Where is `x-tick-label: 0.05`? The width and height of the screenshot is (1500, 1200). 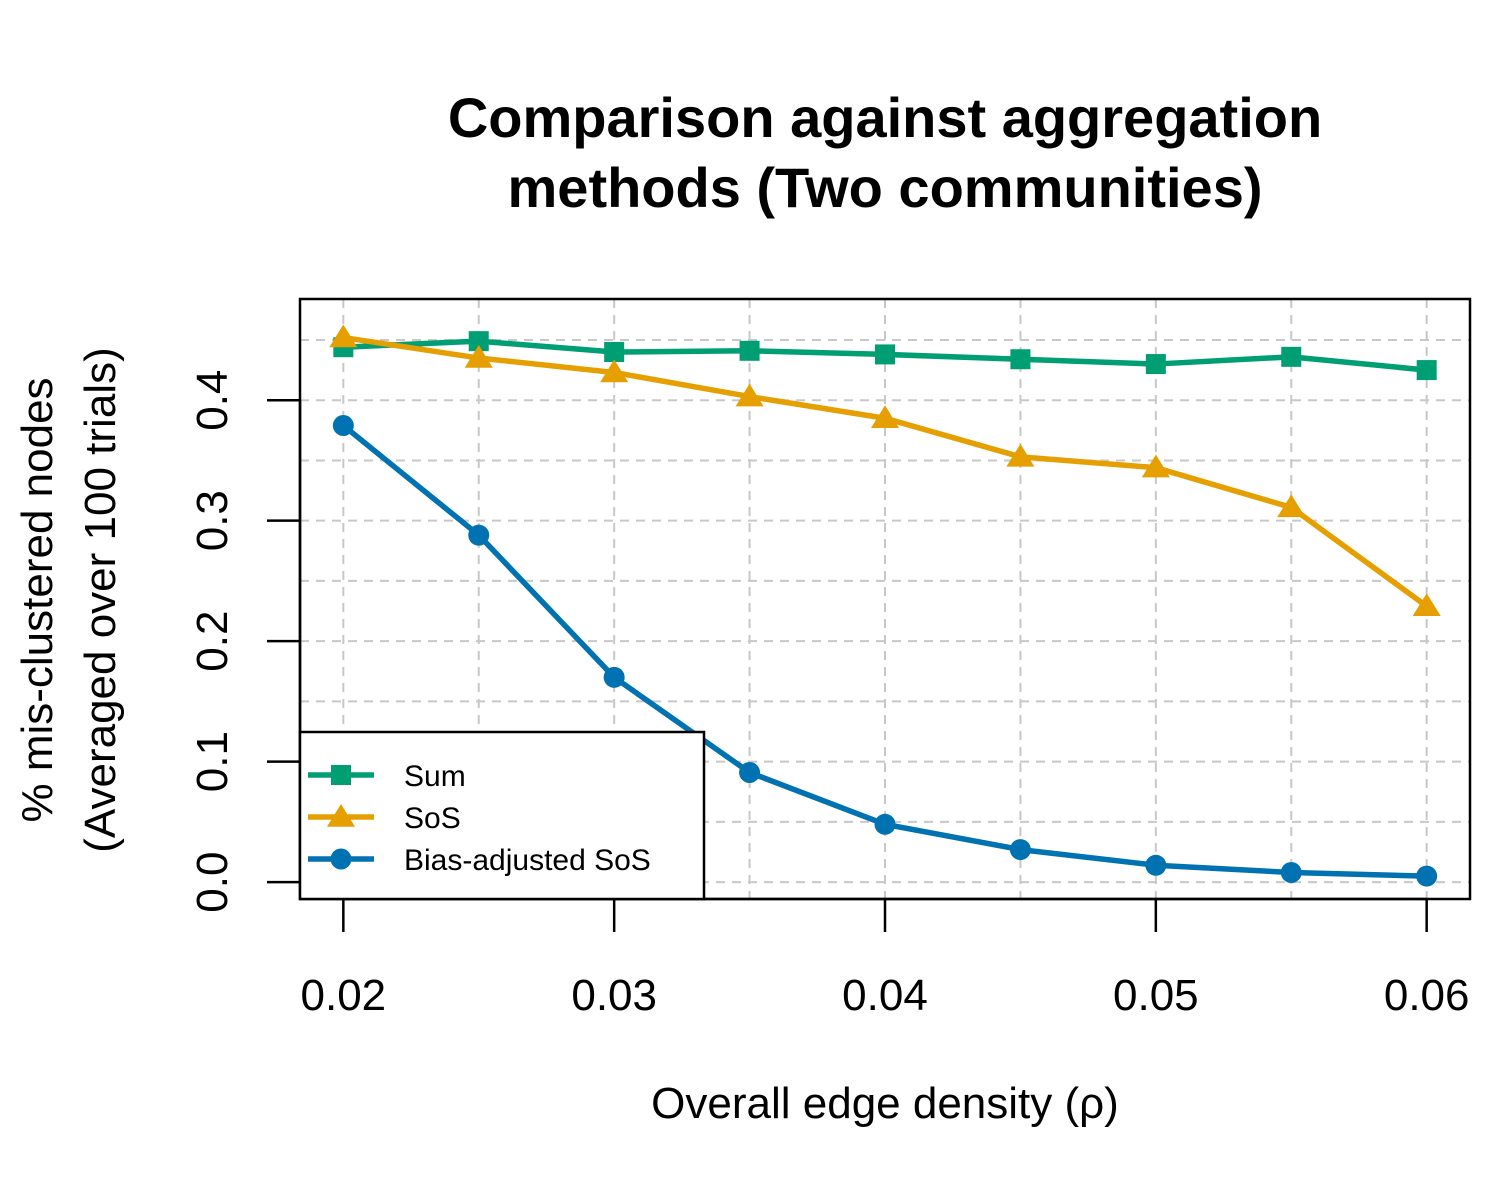
x-tick-label: 0.05 is located at coordinates (1156, 995).